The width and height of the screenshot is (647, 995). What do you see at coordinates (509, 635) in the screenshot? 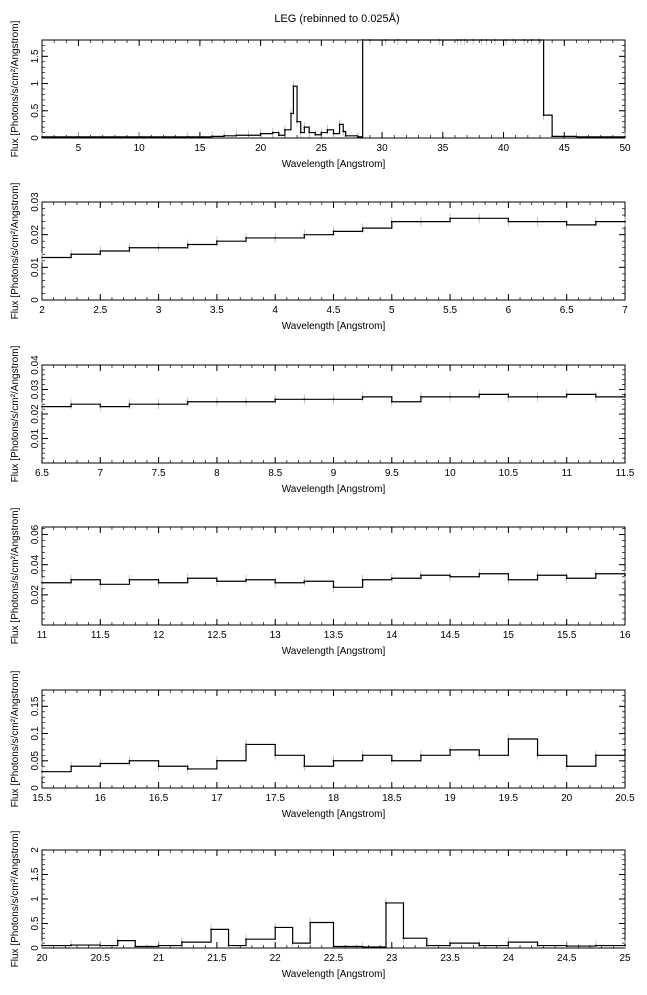
I see `x-tick-label: 15` at bounding box center [509, 635].